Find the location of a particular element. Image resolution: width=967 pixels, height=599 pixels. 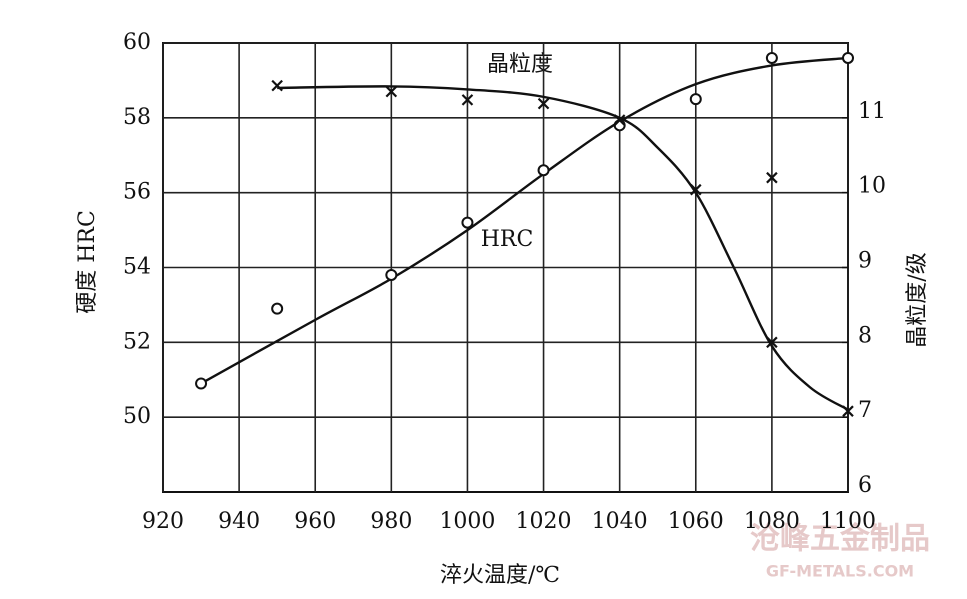

x-tick-label: 940 is located at coordinates (239, 521).